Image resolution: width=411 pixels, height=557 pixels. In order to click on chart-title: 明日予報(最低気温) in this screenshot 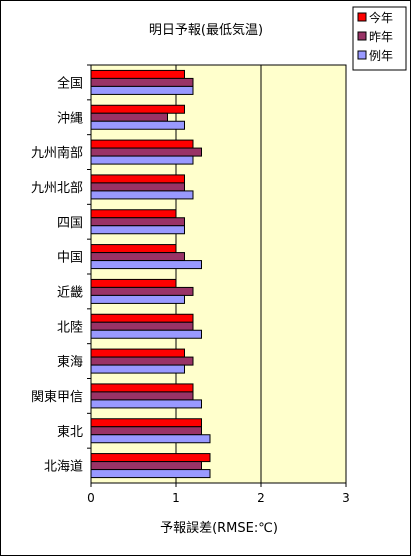, I will do `click(206, 30)`.